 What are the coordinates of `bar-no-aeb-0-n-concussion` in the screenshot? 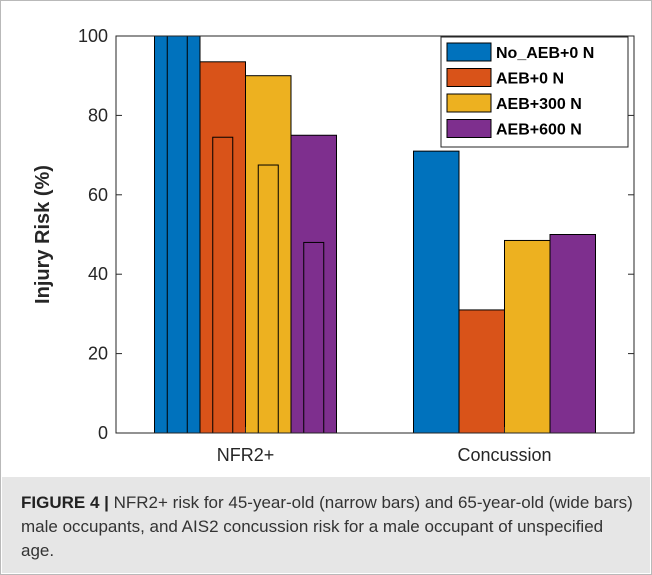 It's located at (436, 292).